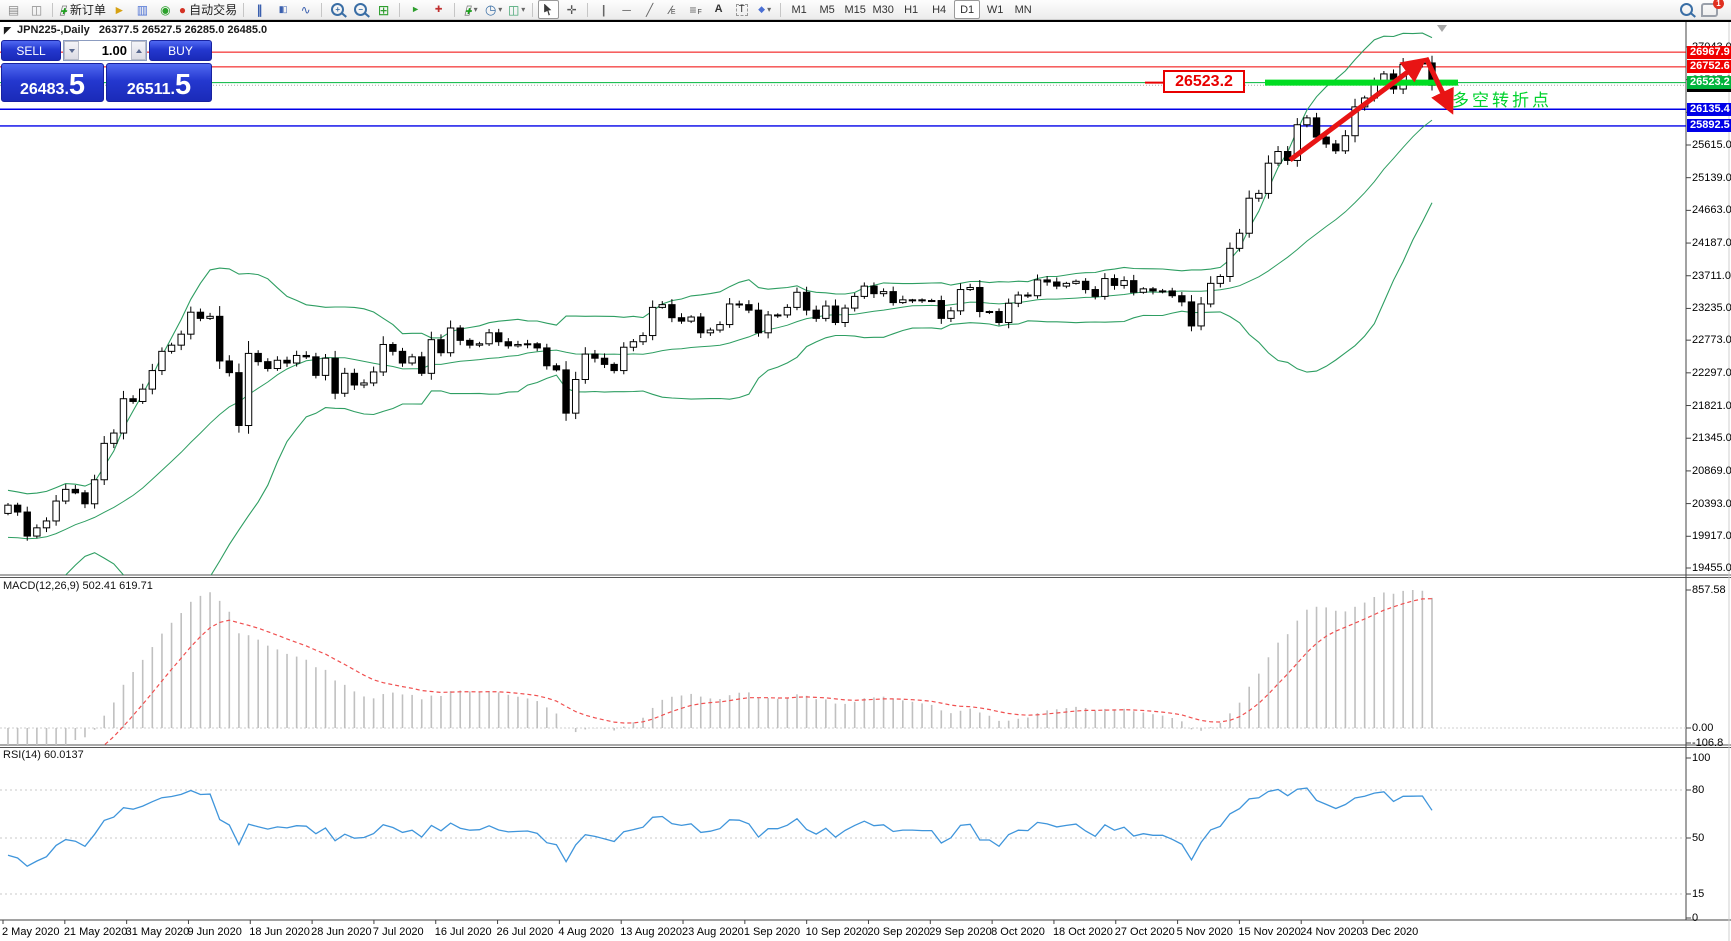 The width and height of the screenshot is (1731, 941). I want to click on buy-price-main: 26511, so click(148, 89).